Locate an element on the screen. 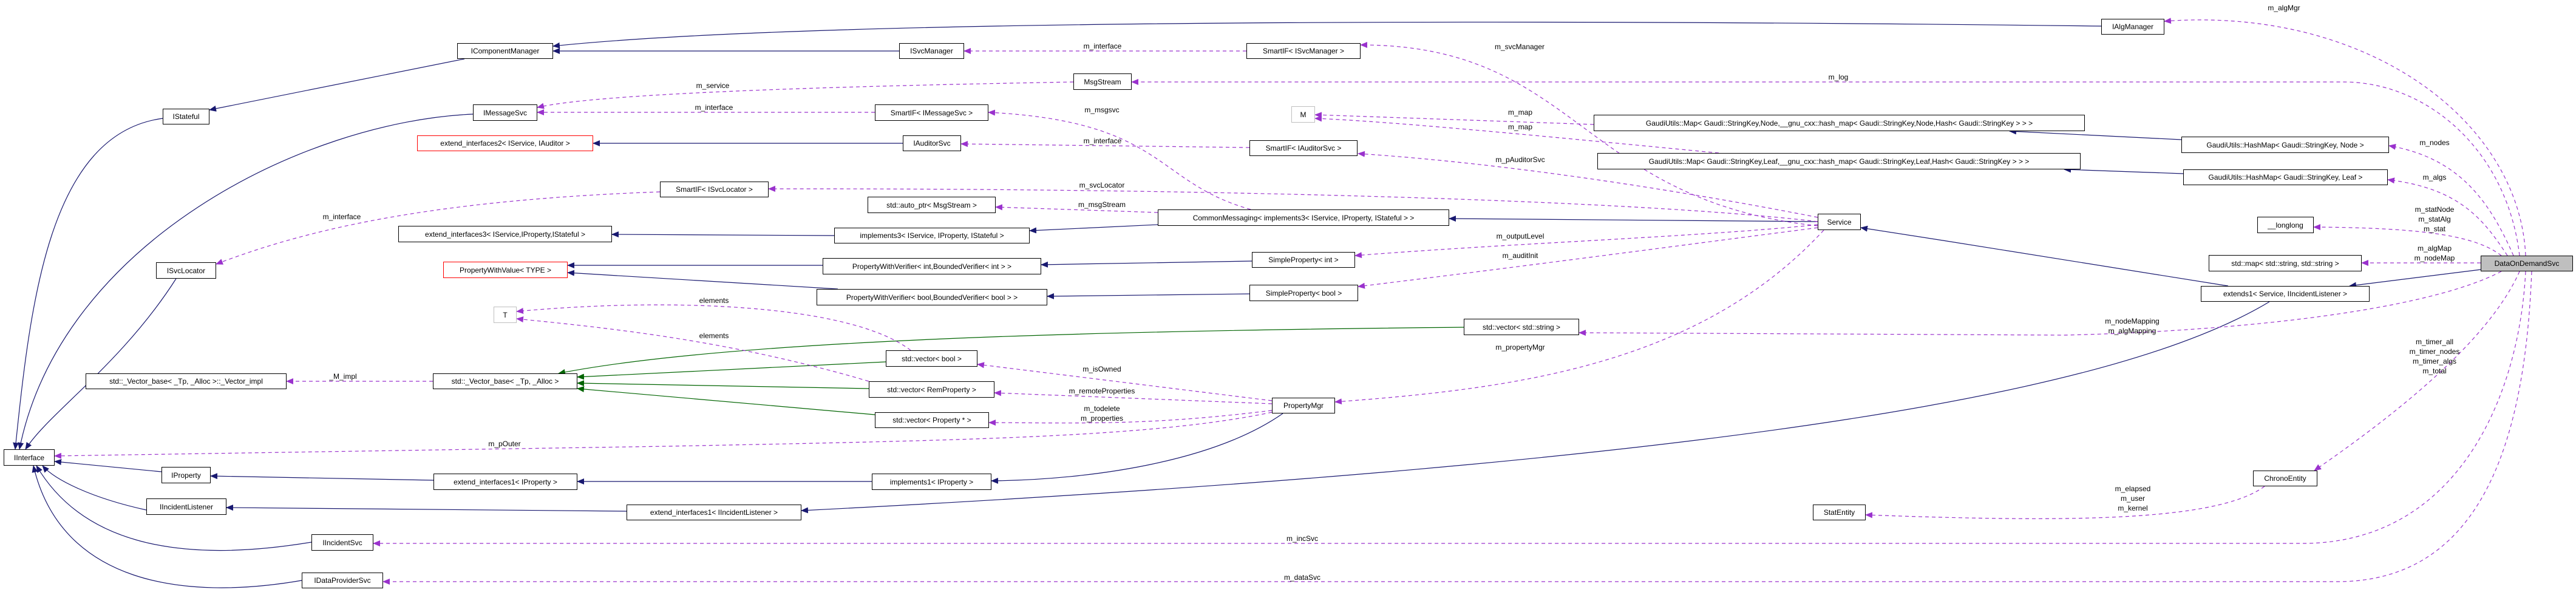 This screenshot has width=2576, height=595. edge-label-m-nodes: m_nodes is located at coordinates (2434, 142).